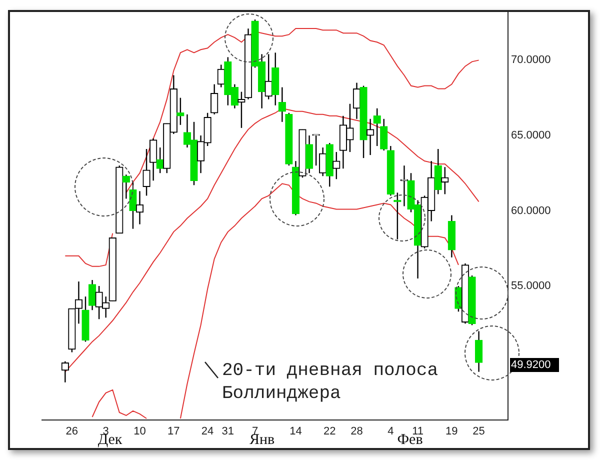  Describe the element at coordinates (531, 60) in the screenshot. I see `y-tick-label: 70.0000` at that location.